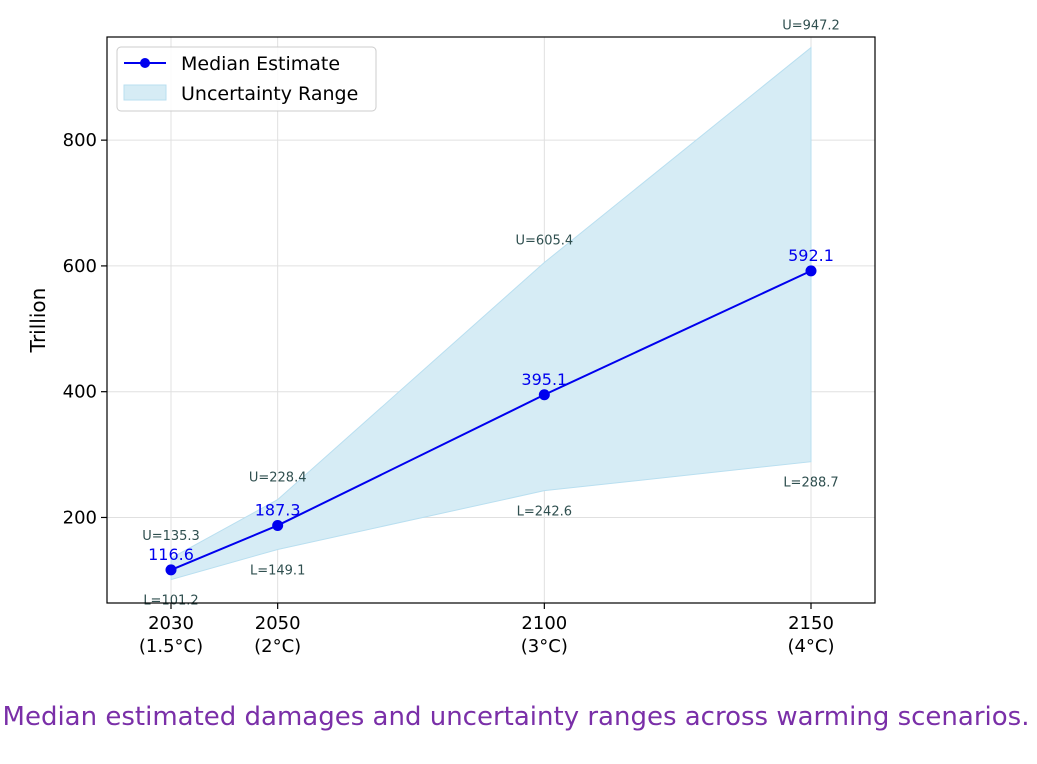 The image size is (1037, 764). What do you see at coordinates (811, 623) in the screenshot?
I see `x-tick-label: 2150` at bounding box center [811, 623].